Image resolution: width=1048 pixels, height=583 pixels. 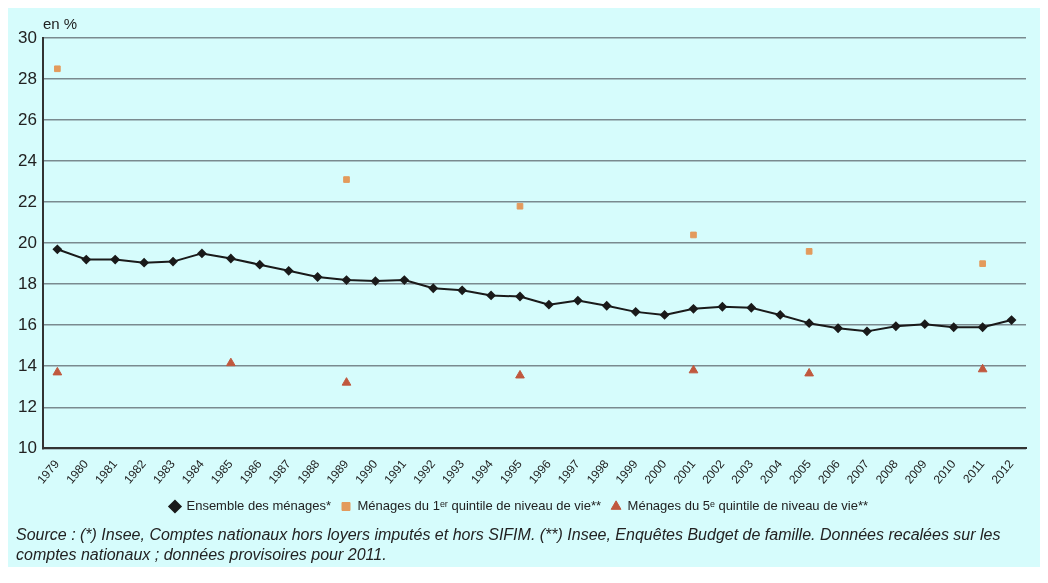 What do you see at coordinates (27, 406) in the screenshot?
I see `y-tick-label: 12` at bounding box center [27, 406].